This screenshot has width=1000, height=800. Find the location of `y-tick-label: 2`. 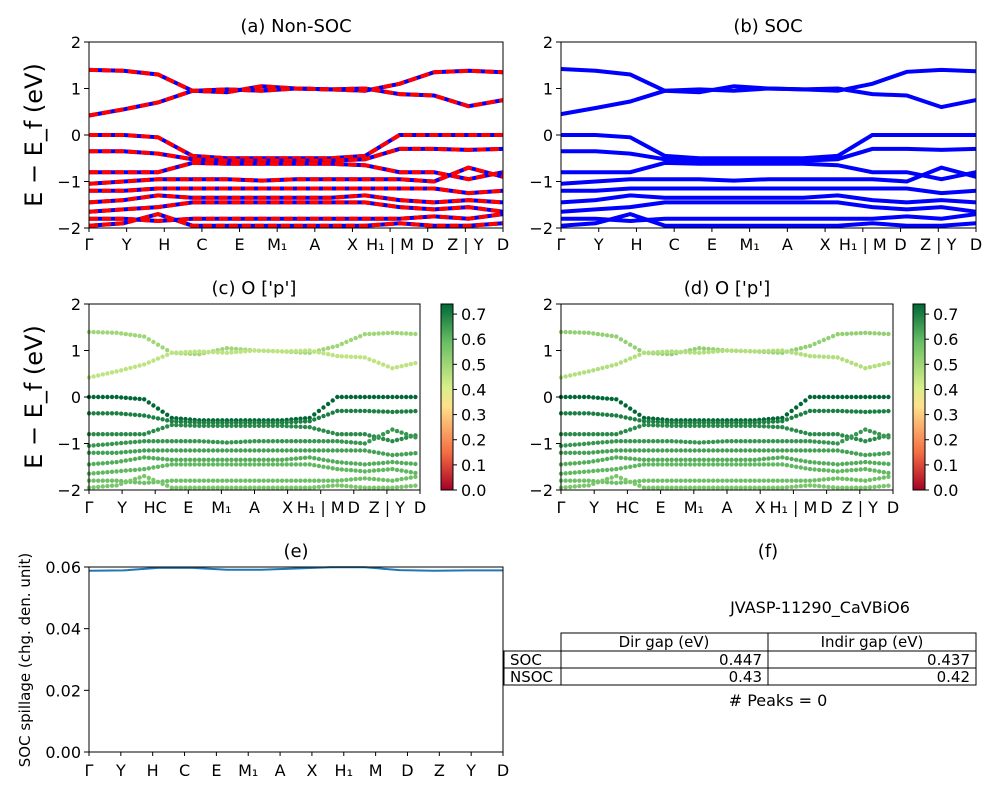

y-tick-label: 2 is located at coordinates (548, 42).